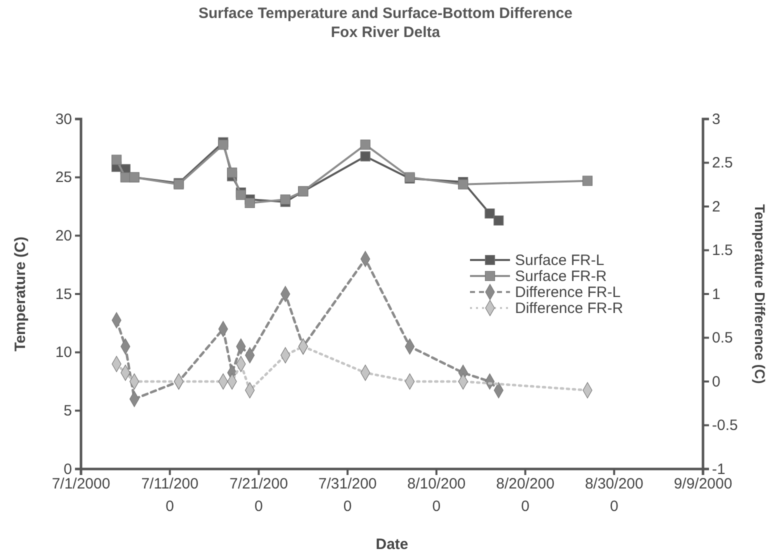 This screenshot has width=771, height=557. Describe the element at coordinates (719, 469) in the screenshot. I see `y2-tick-label: -1` at that location.